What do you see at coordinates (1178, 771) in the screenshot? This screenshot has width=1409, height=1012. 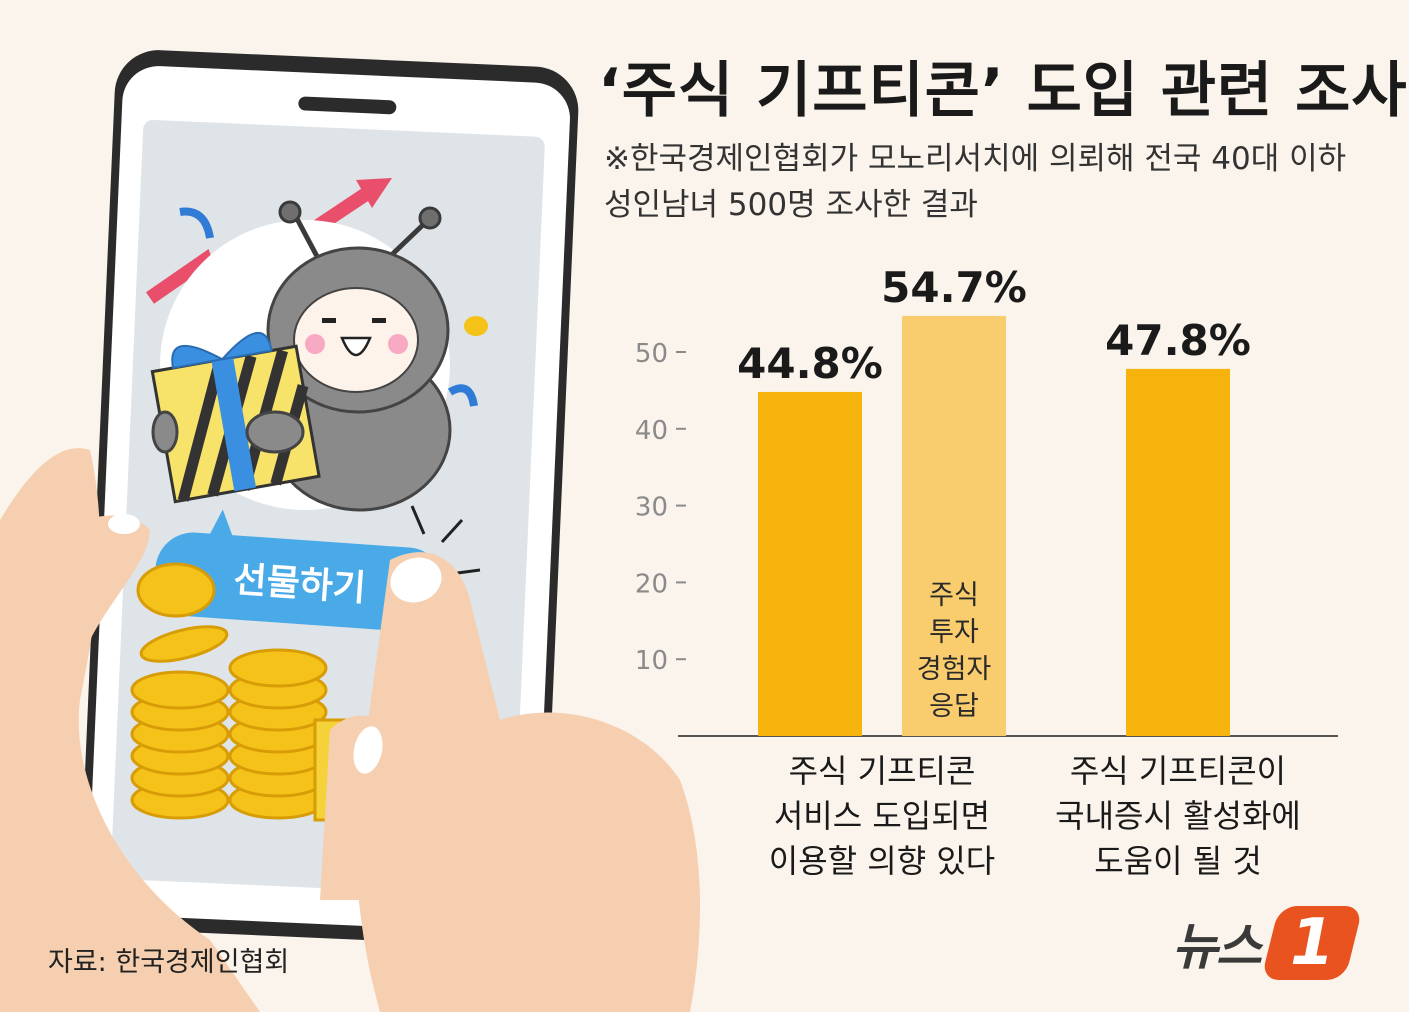 I see `category-label: 주식 기프티콘이` at bounding box center [1178, 771].